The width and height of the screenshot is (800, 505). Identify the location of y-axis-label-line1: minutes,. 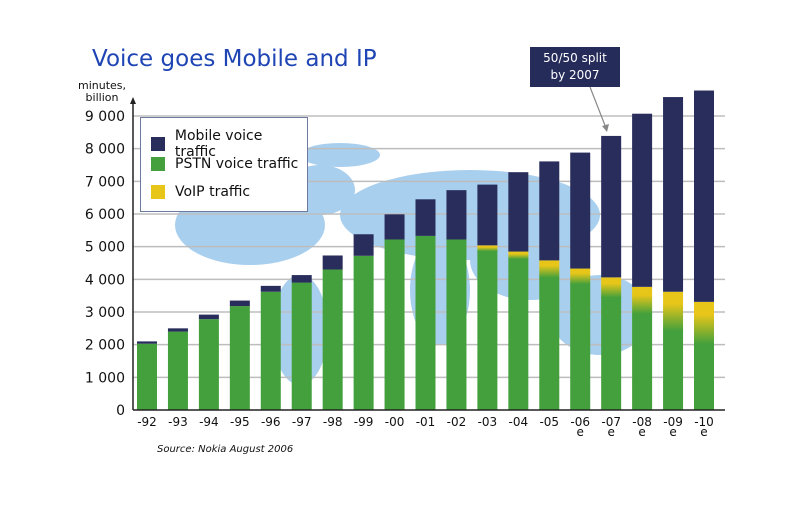
(102, 85).